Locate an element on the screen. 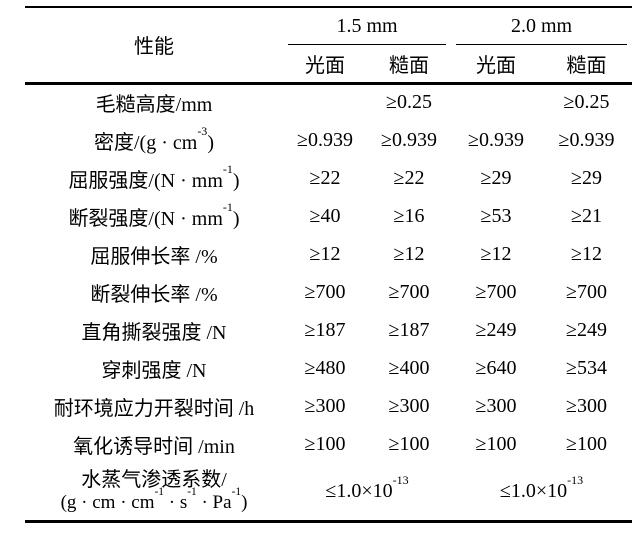  thickness-group-2-0mm: 2.0 mm is located at coordinates (541, 26).